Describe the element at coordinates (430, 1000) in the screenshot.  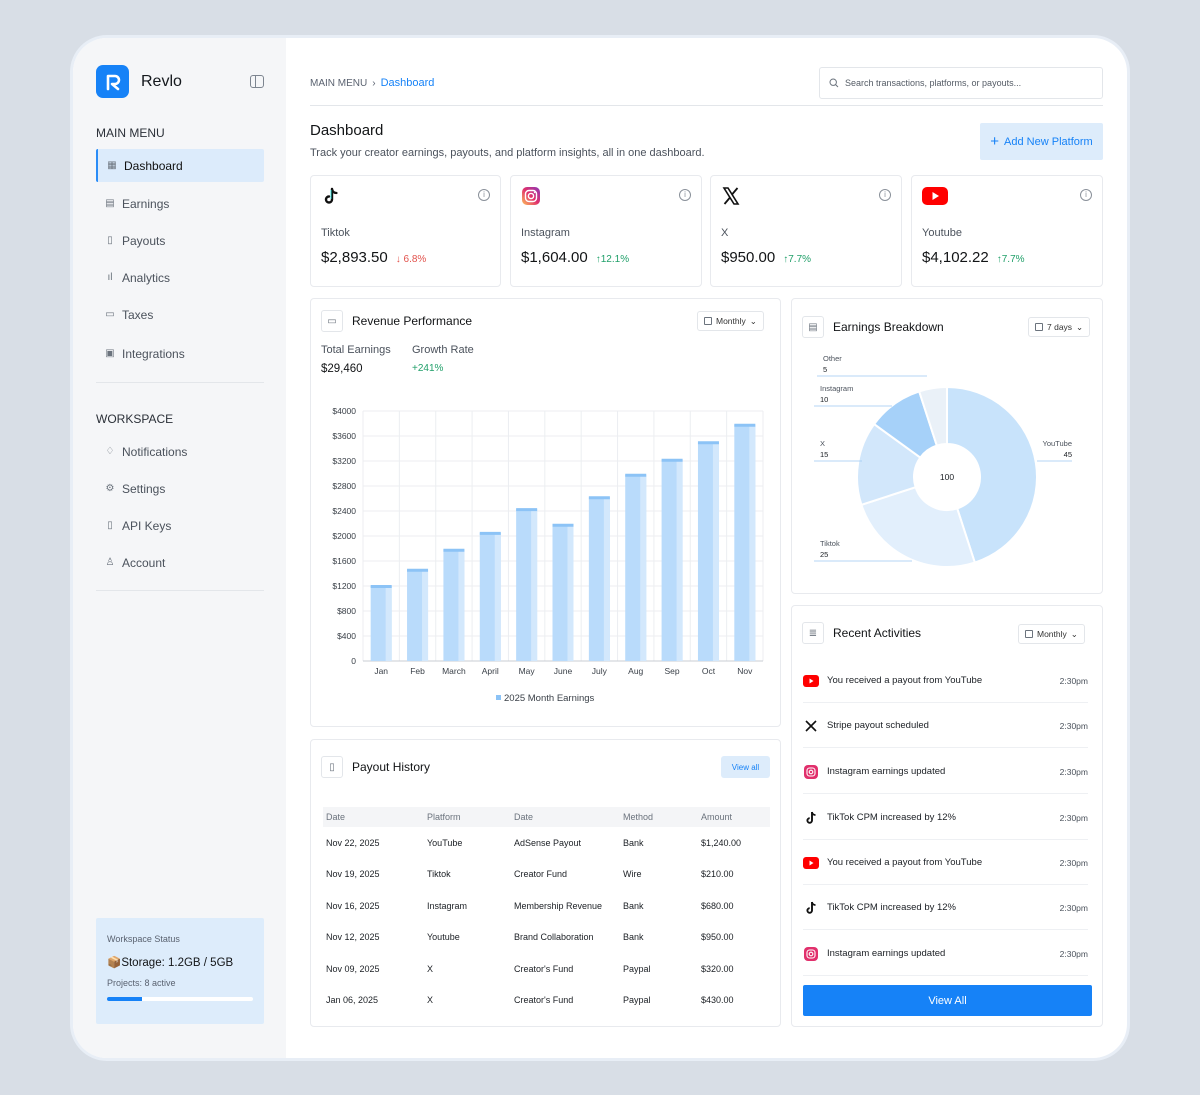
I see `table-cell: X` at that location.